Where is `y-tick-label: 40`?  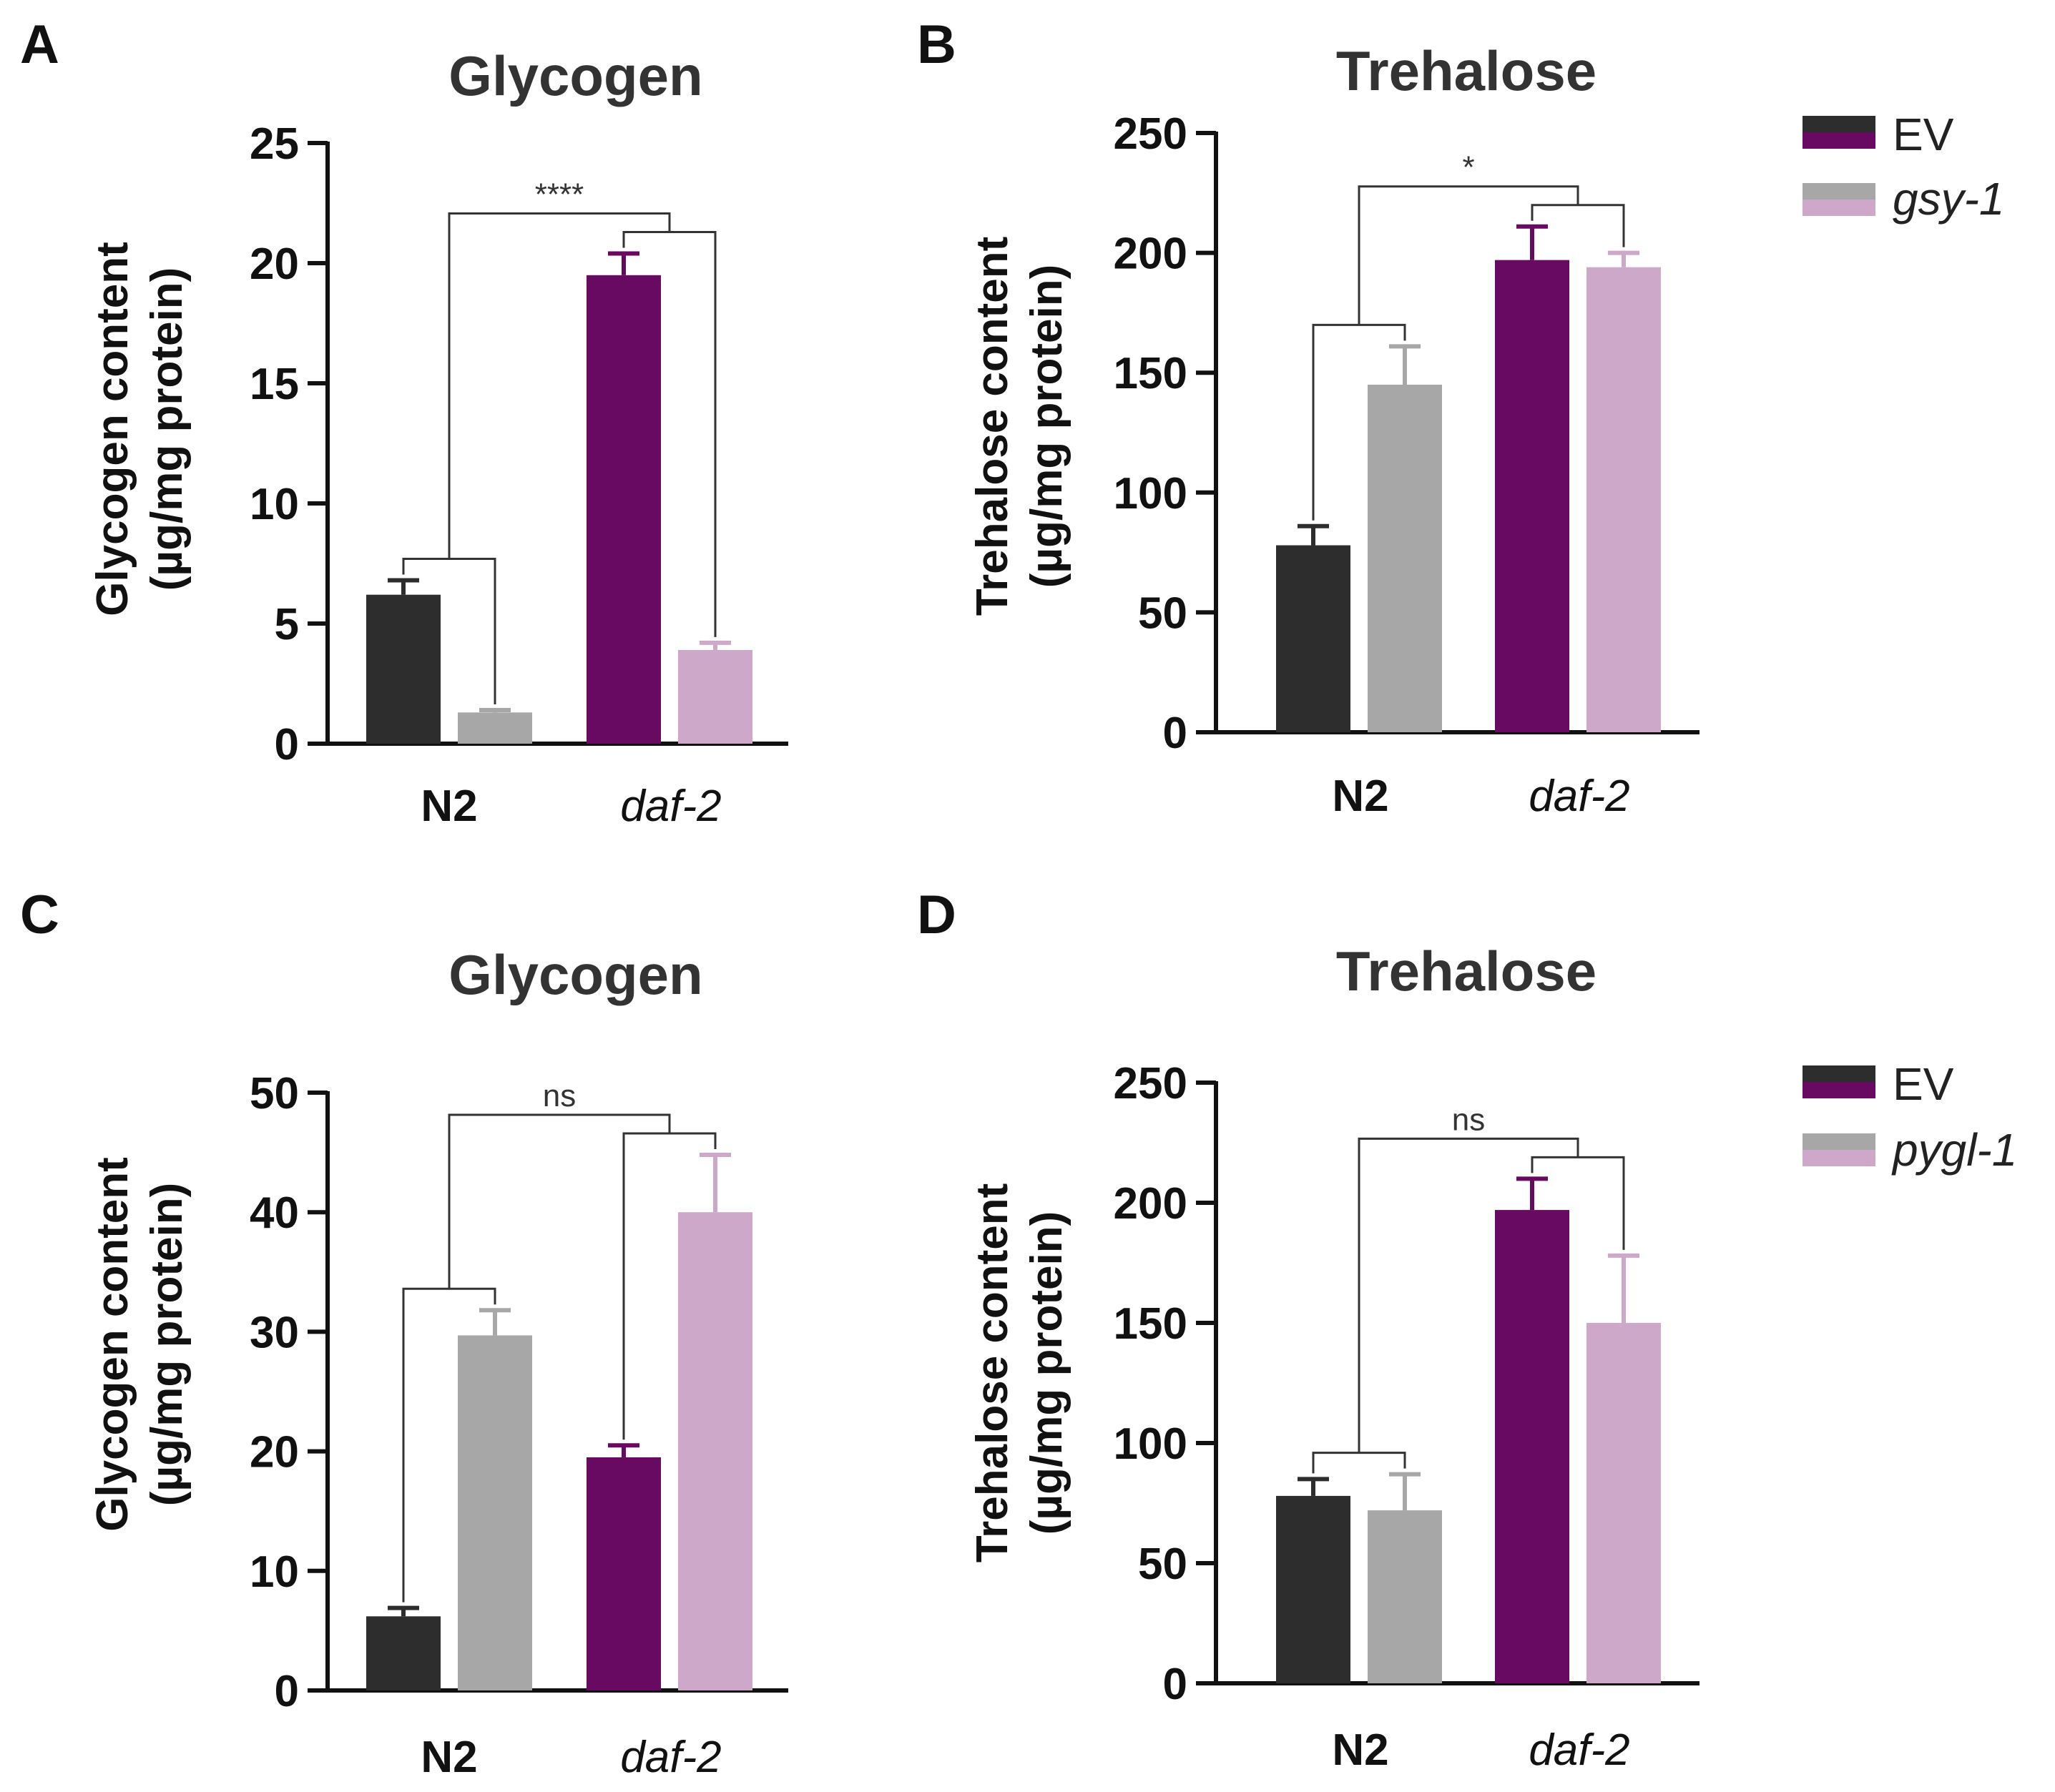 y-tick-label: 40 is located at coordinates (274, 1213).